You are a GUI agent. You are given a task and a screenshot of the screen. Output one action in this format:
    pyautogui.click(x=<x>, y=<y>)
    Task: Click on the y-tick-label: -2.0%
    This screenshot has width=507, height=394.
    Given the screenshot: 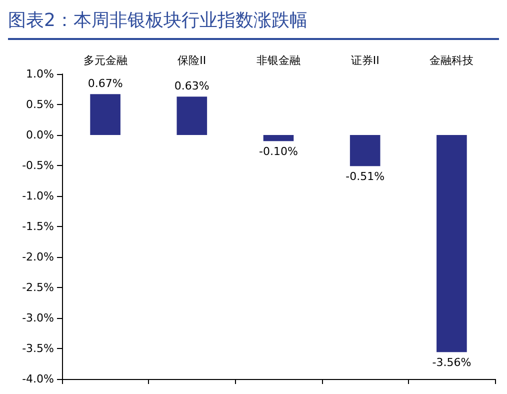 What is the action you would take?
    pyautogui.click(x=38, y=257)
    